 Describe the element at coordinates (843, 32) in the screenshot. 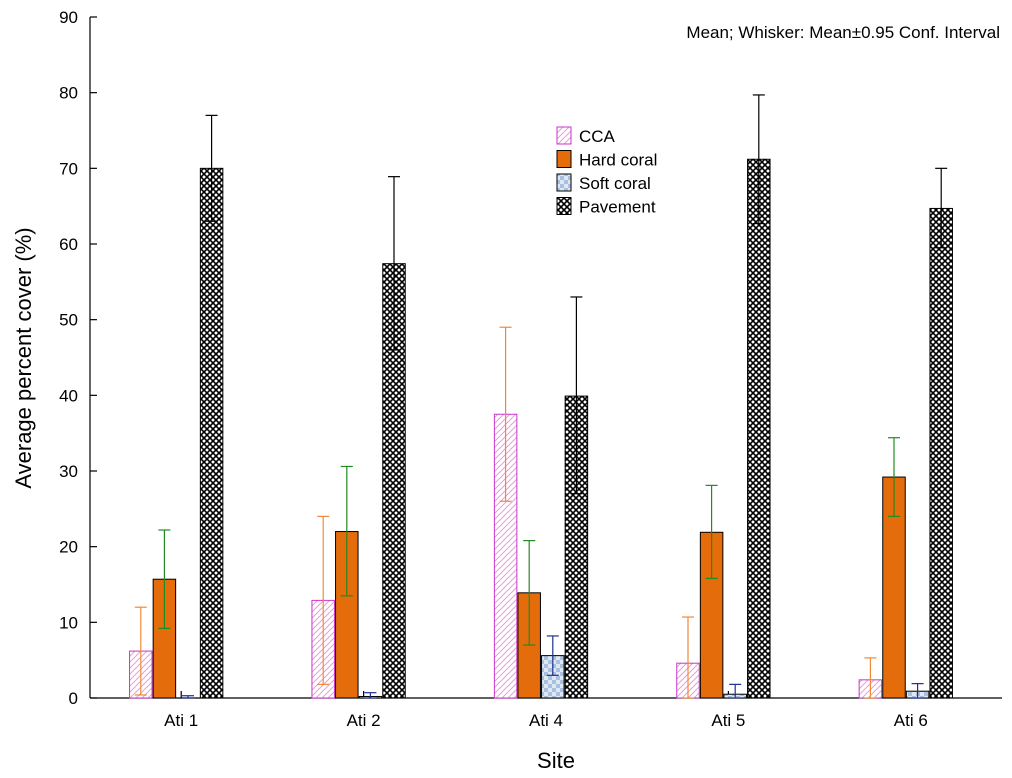

I see `chart-note: Mean; Whisker: Mean±0.95 Conf. Interval` at that location.